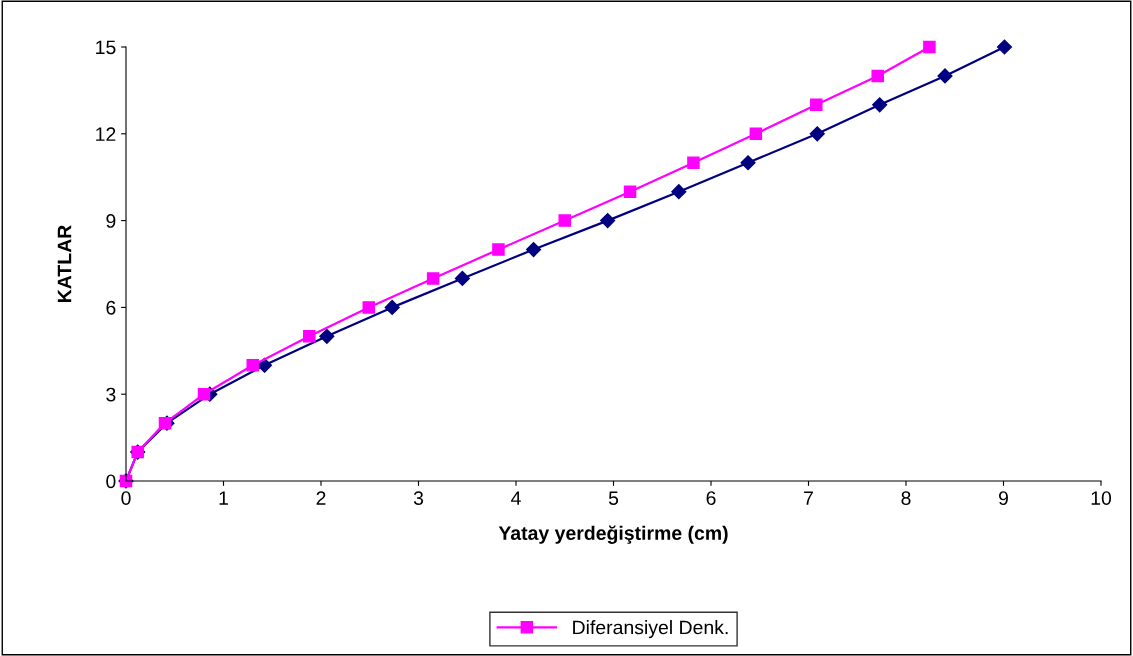 The image size is (1133, 656). What do you see at coordinates (613, 534) in the screenshot?
I see `x-axis-title: Yatay yerdeğiştirme (cm)` at bounding box center [613, 534].